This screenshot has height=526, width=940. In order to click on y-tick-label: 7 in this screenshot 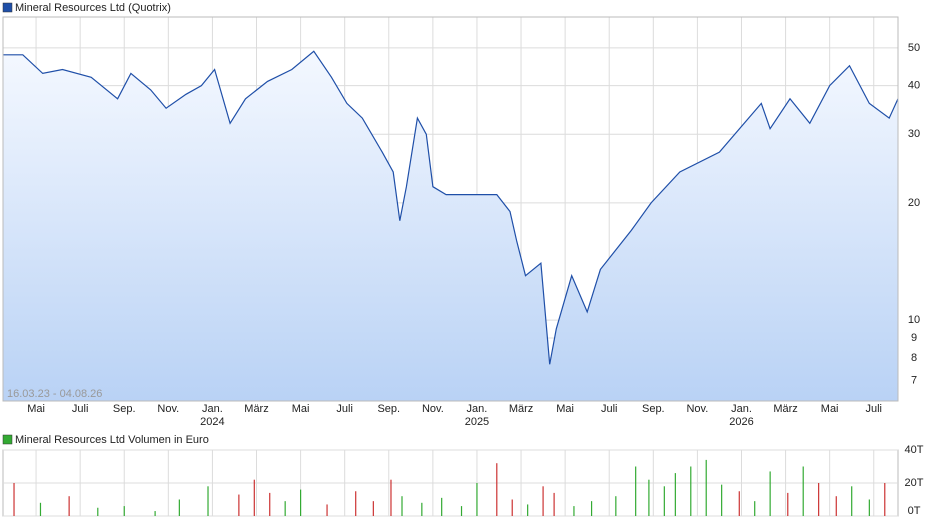, I will do `click(914, 380)`.